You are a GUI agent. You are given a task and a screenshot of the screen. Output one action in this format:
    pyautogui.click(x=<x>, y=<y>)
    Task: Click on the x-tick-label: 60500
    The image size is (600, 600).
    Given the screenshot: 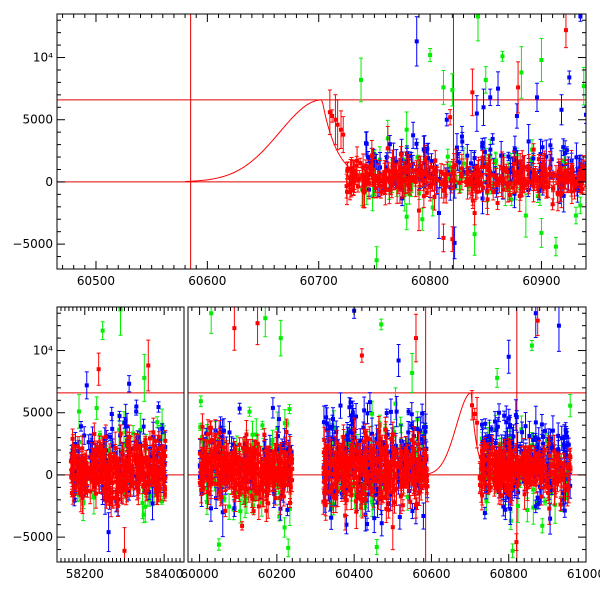 What is the action you would take?
    pyautogui.click(x=96, y=281)
    